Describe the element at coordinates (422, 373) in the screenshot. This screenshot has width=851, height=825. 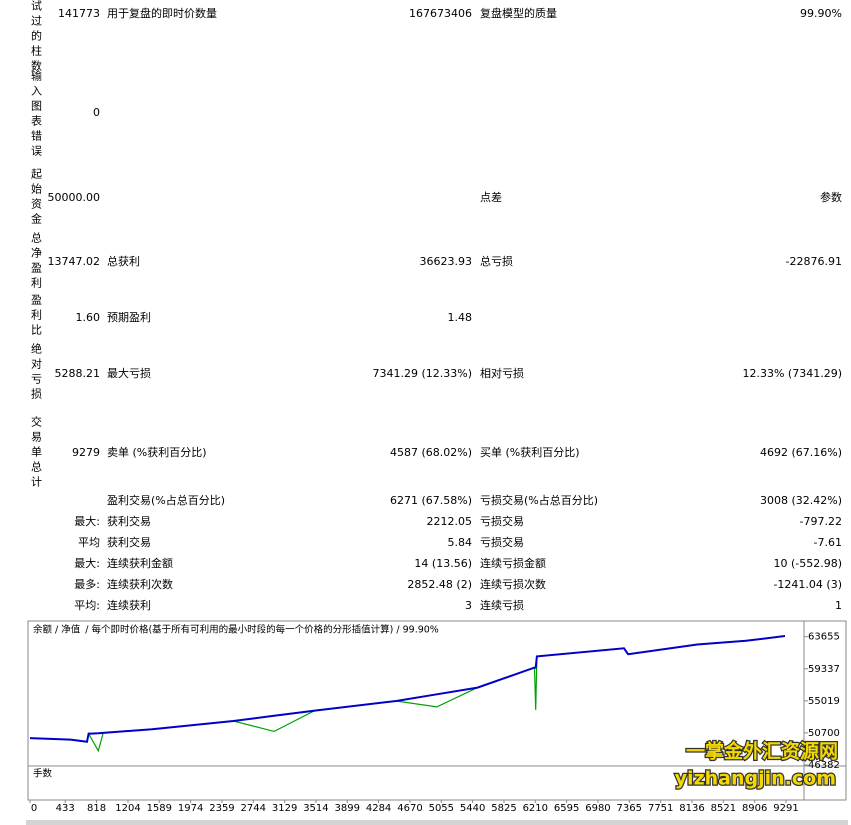
I see `cell-value: 7341.29 (12.33%)` at that location.